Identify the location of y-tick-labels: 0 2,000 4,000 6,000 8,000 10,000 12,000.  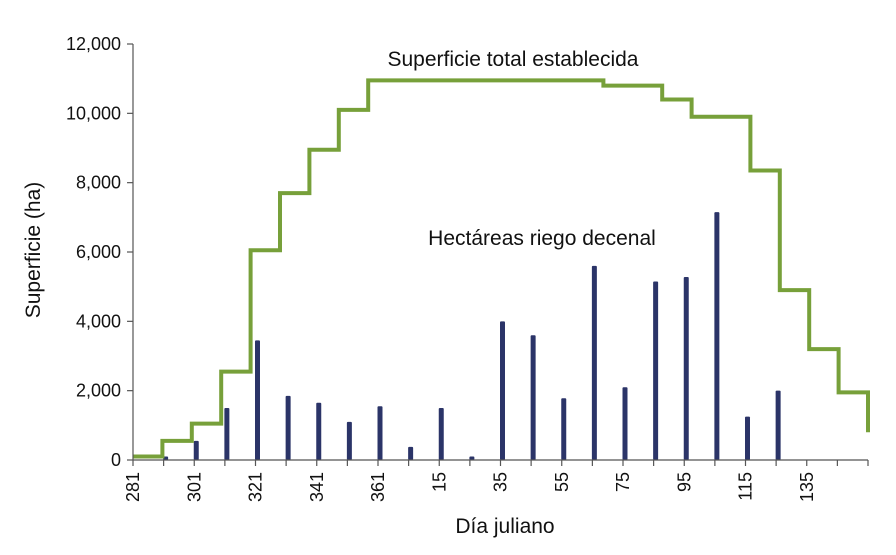
(93, 252).